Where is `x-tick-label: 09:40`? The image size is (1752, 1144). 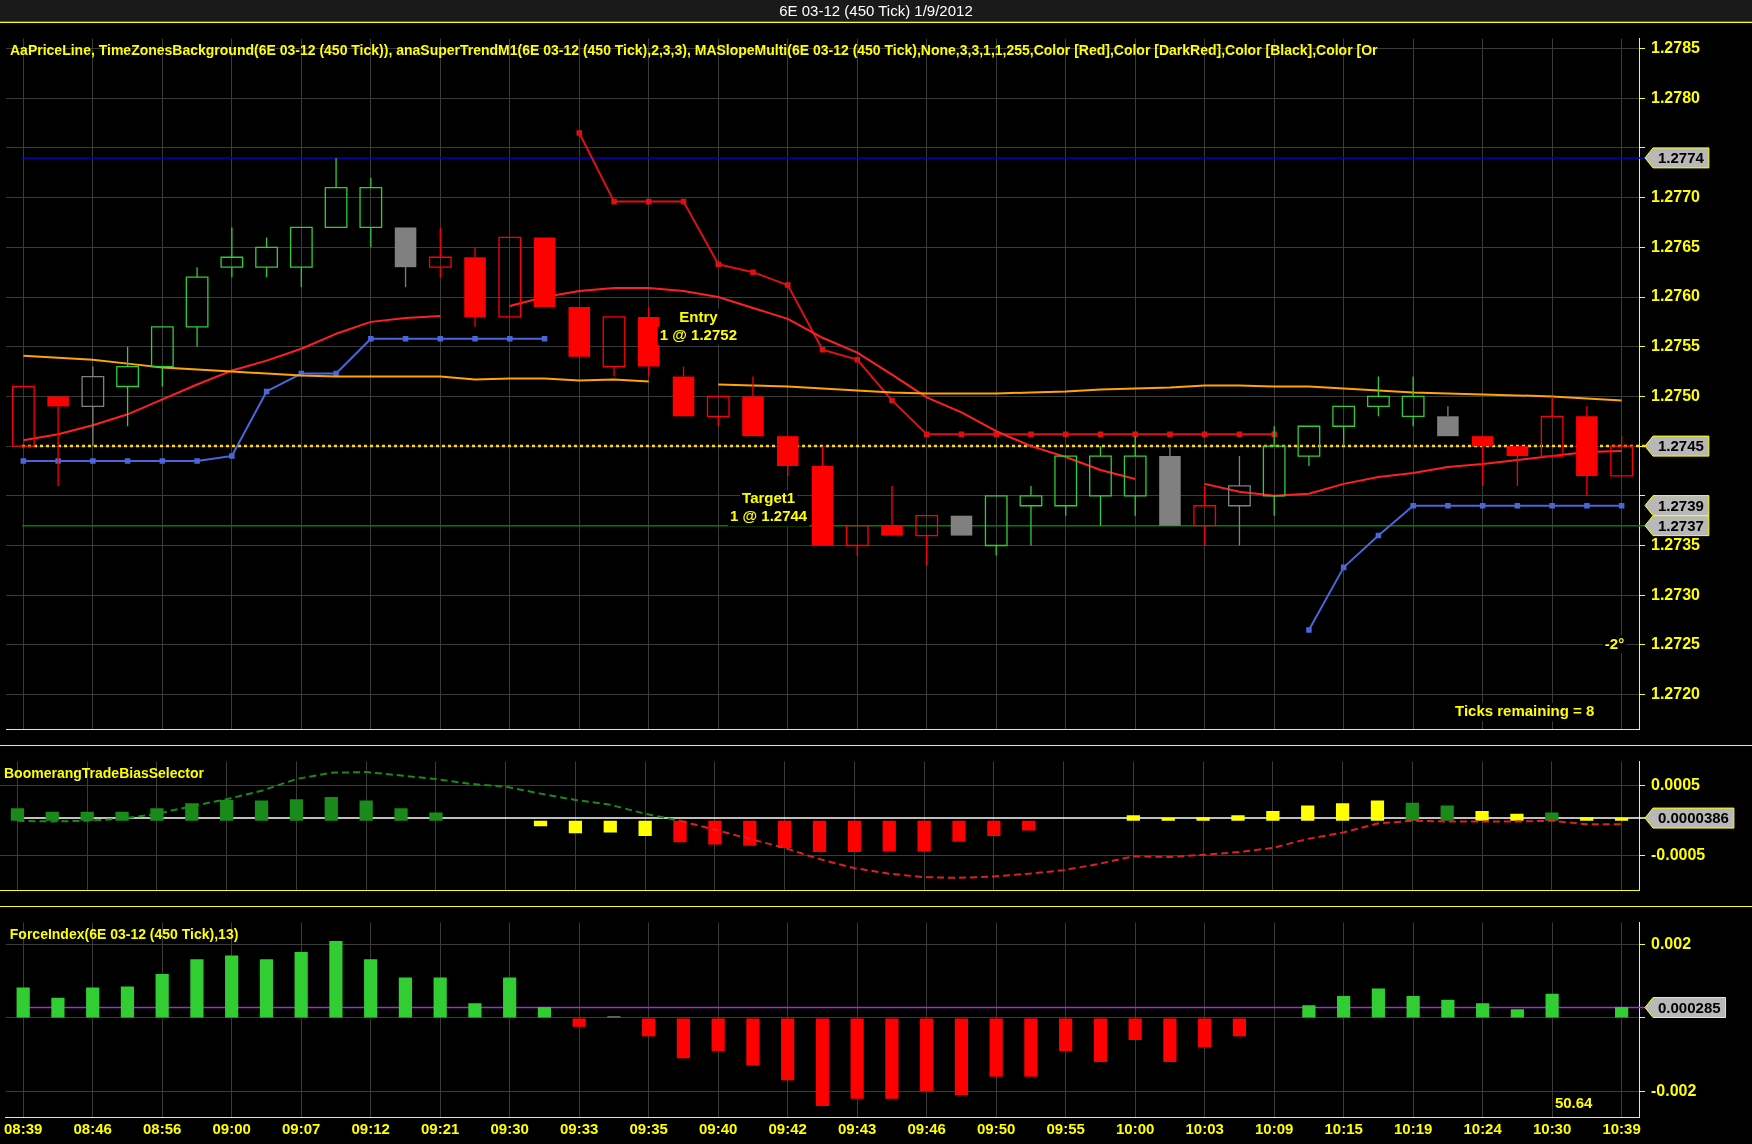 x-tick-label: 09:40 is located at coordinates (718, 1129).